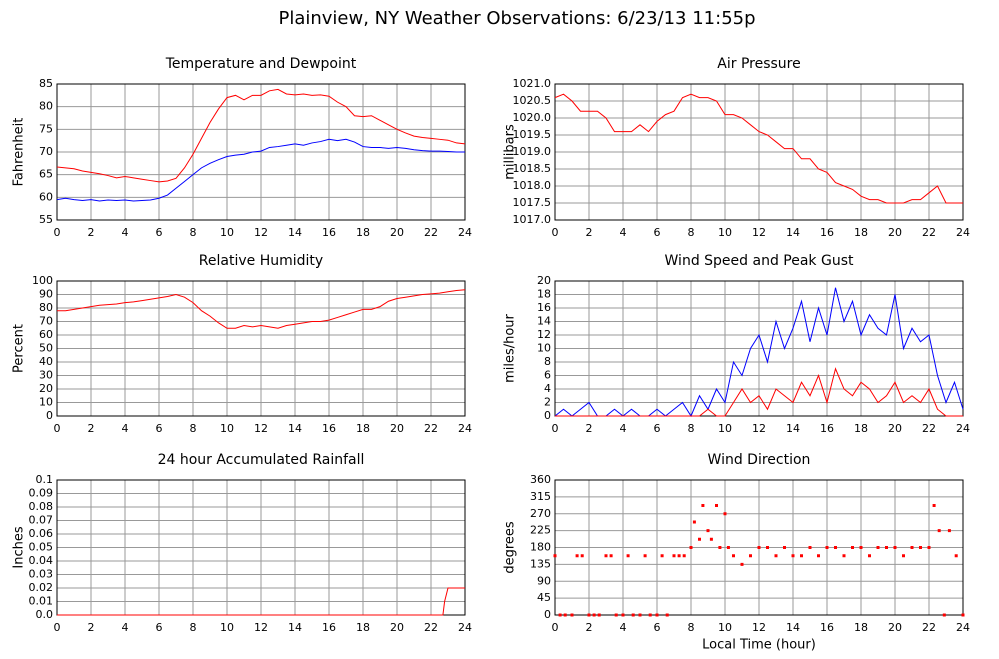 The image size is (999, 659). What do you see at coordinates (91, 627) in the screenshot?
I see `x-tick-label: 2` at bounding box center [91, 627].